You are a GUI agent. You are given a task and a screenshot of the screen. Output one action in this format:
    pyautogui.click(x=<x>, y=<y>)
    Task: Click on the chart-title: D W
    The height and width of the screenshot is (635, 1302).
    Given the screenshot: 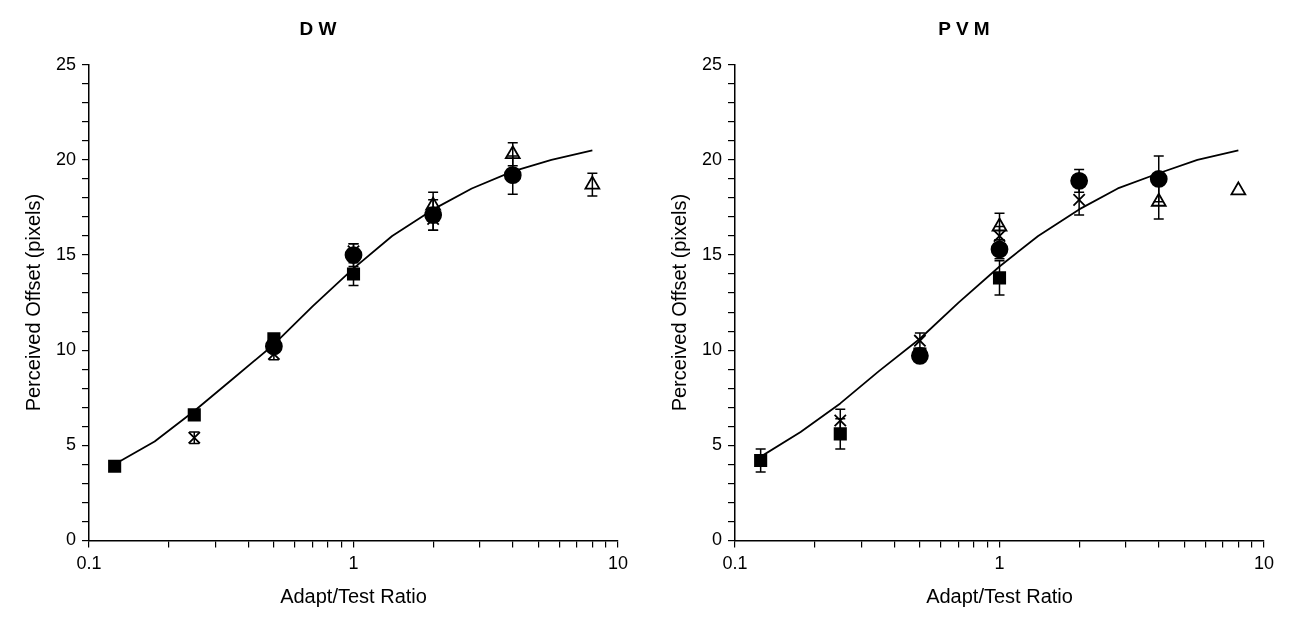 What is the action you would take?
    pyautogui.click(x=318, y=28)
    